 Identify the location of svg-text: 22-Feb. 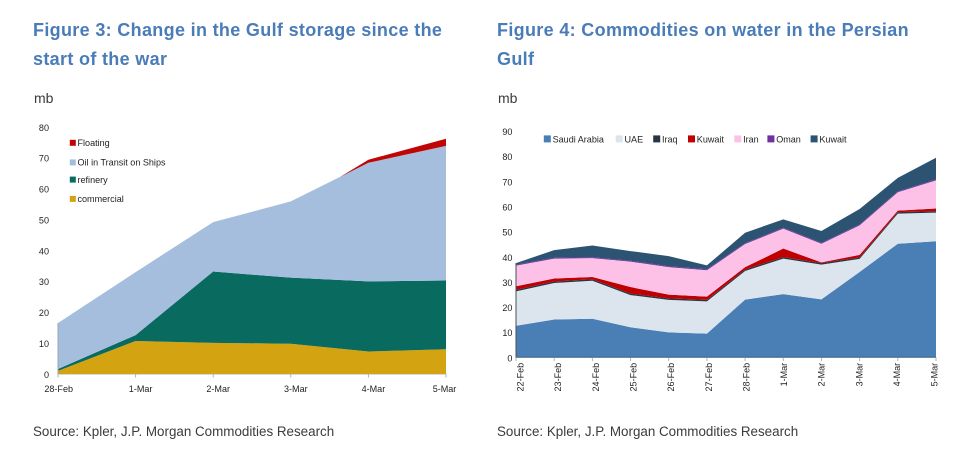
(521, 377).